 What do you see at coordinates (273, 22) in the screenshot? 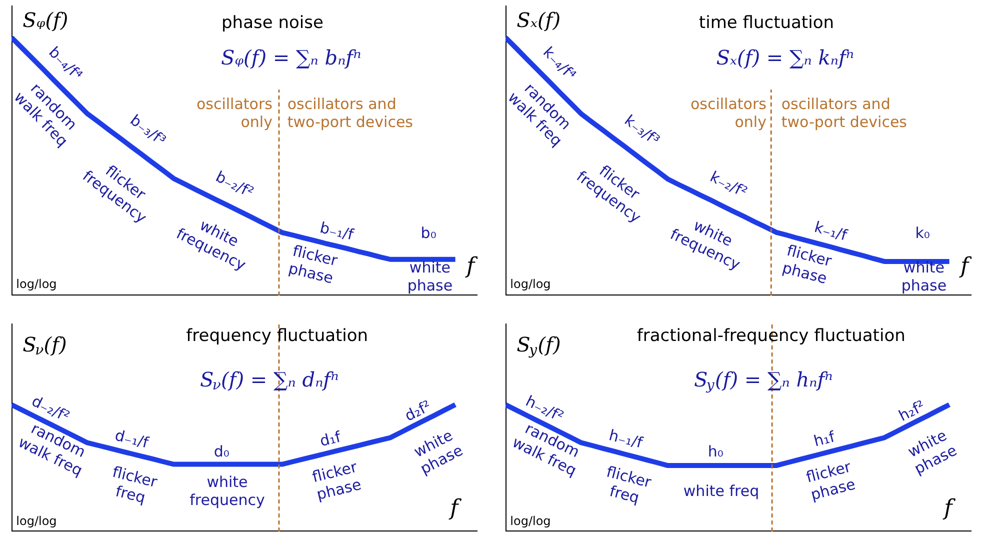
I see `chart-title: phase noise` at bounding box center [273, 22].